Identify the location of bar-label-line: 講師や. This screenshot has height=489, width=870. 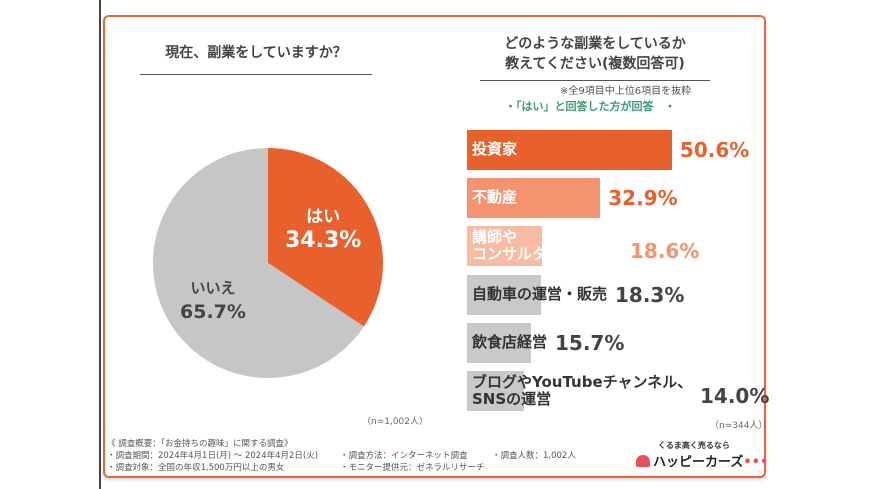
(495, 237).